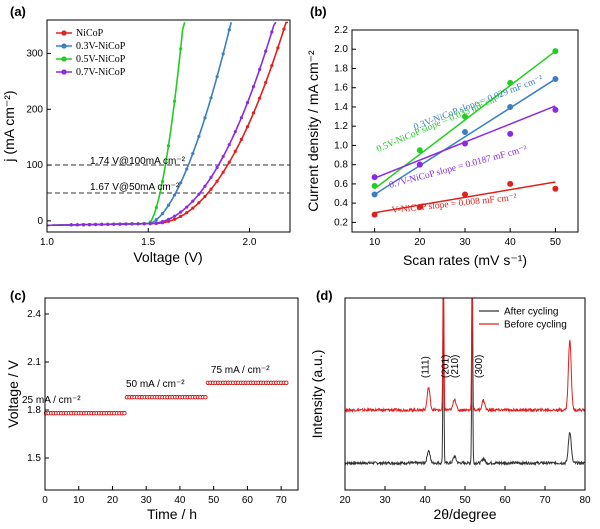 The image size is (600, 529). I want to click on c-ytick-label: 2.4, so click(34, 314).